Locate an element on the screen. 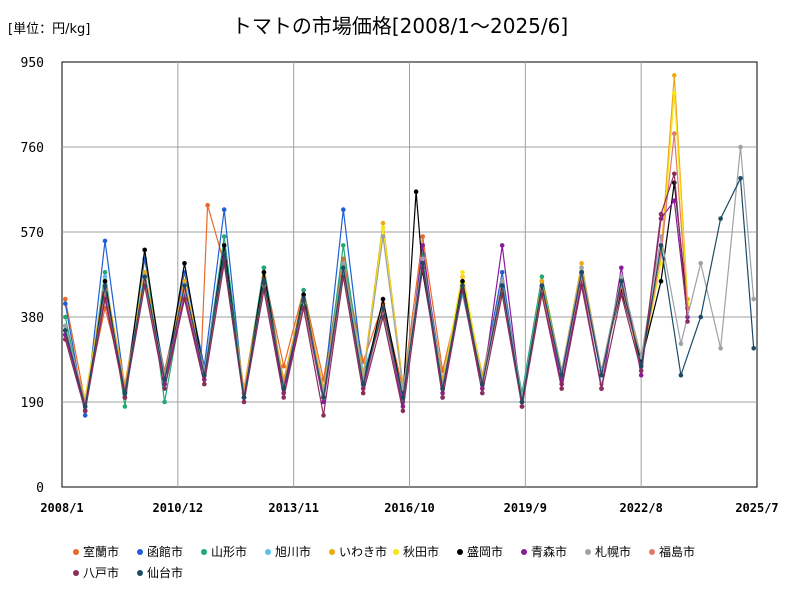 The image size is (800, 600). x-tick-label: 2016/10 is located at coordinates (409, 508).